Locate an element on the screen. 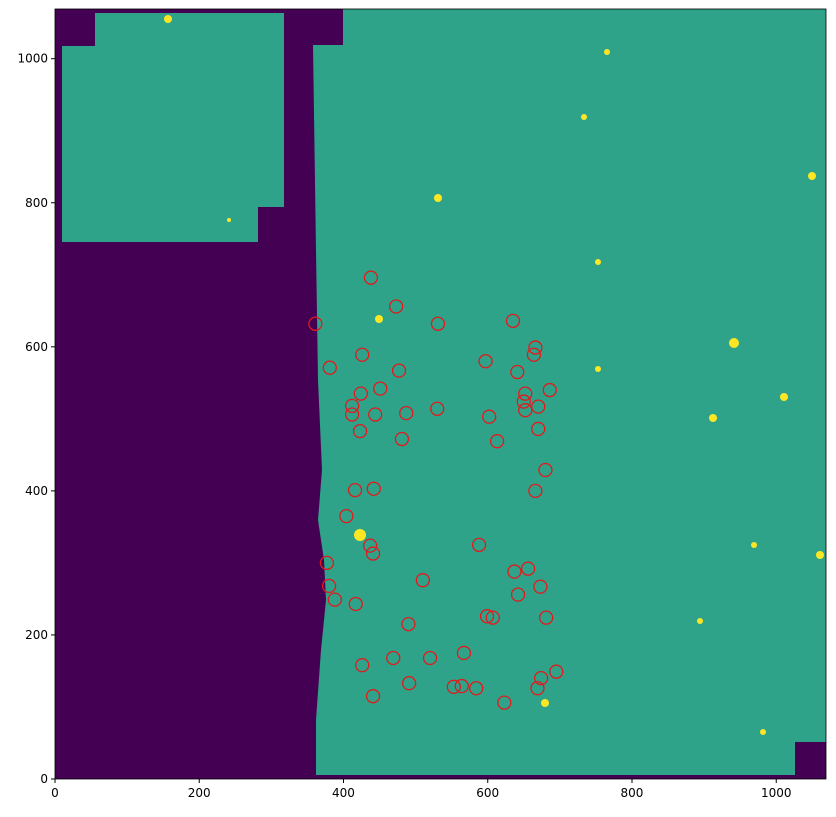 This screenshot has height=817, width=836. y-tick-label: 400 is located at coordinates (36, 491).